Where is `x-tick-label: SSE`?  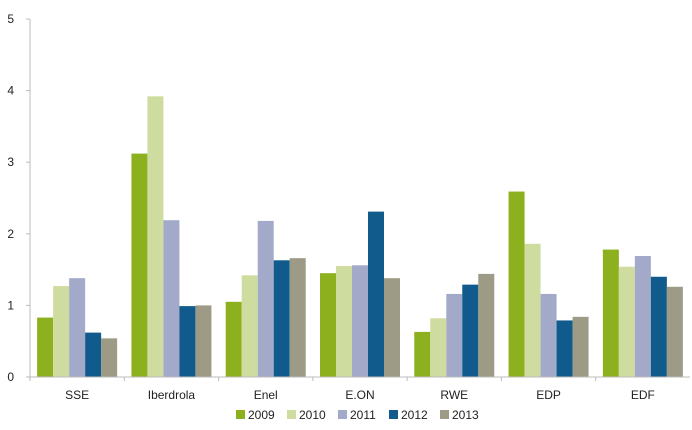
x-tick-label: SSE is located at coordinates (77, 395).